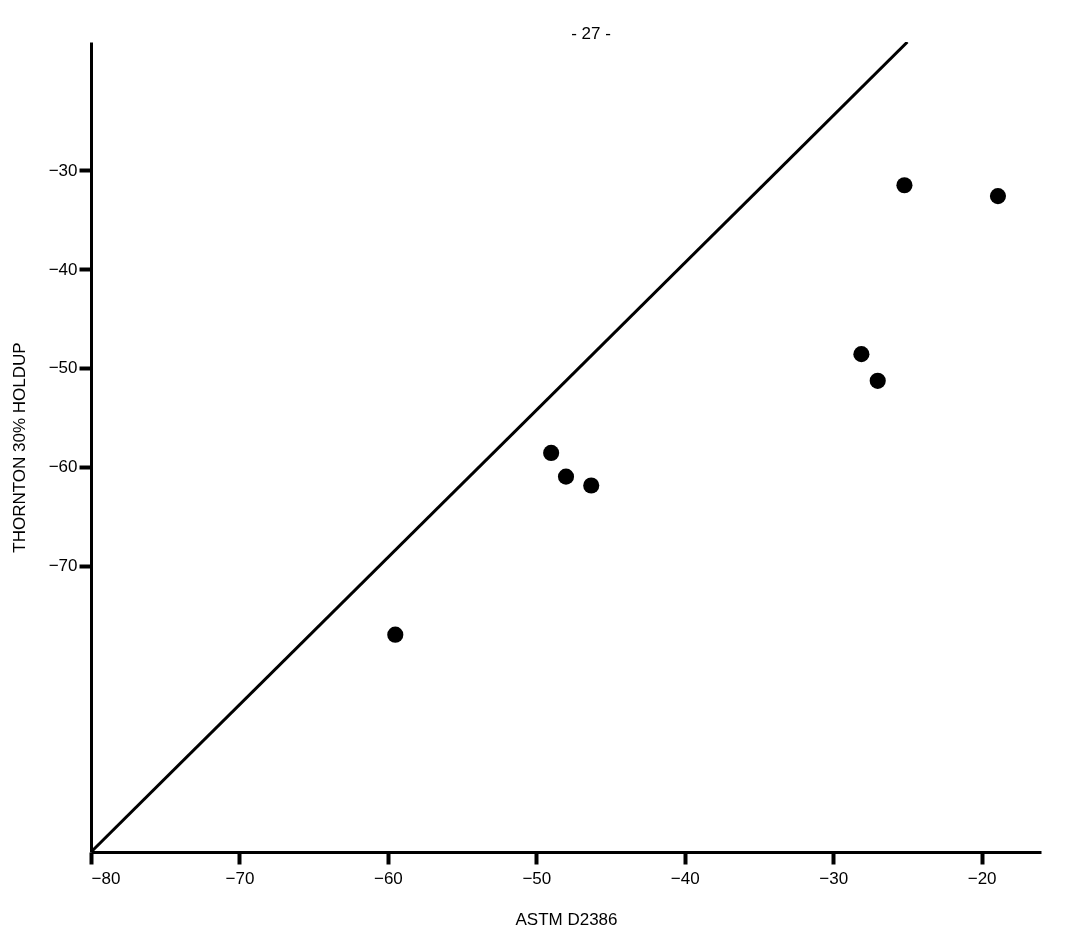  What do you see at coordinates (537, 878) in the screenshot?
I see `x-tick-label: −50` at bounding box center [537, 878].